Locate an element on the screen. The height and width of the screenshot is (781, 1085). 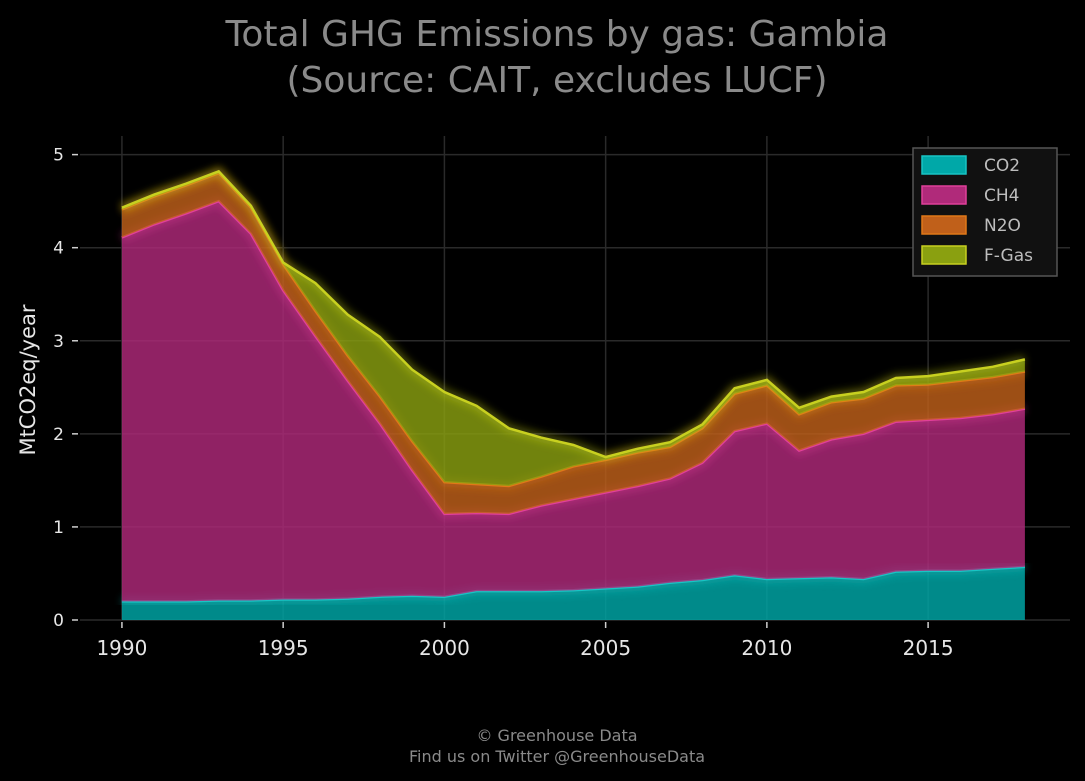
x-tick-label-2010: 2010 is located at coordinates (766, 648).